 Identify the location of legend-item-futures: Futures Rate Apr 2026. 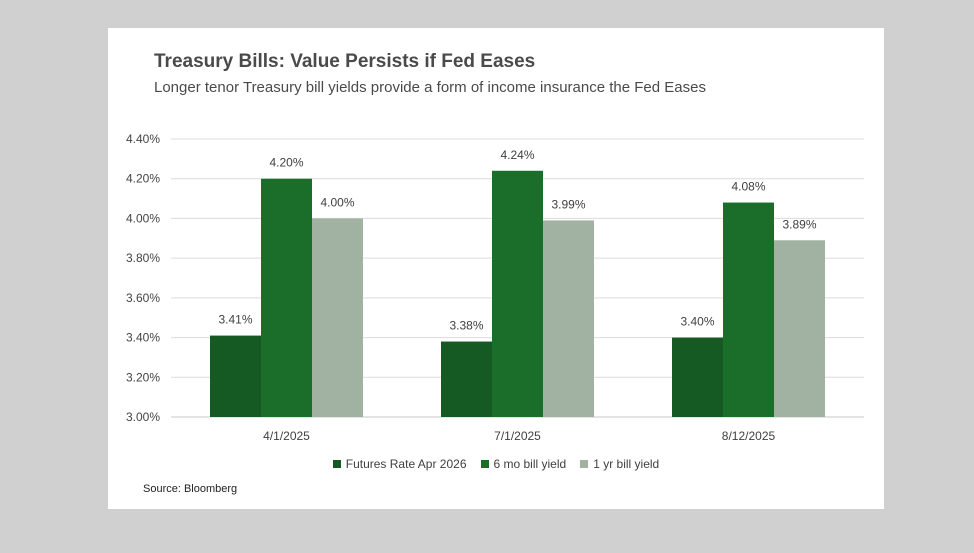
(399, 464).